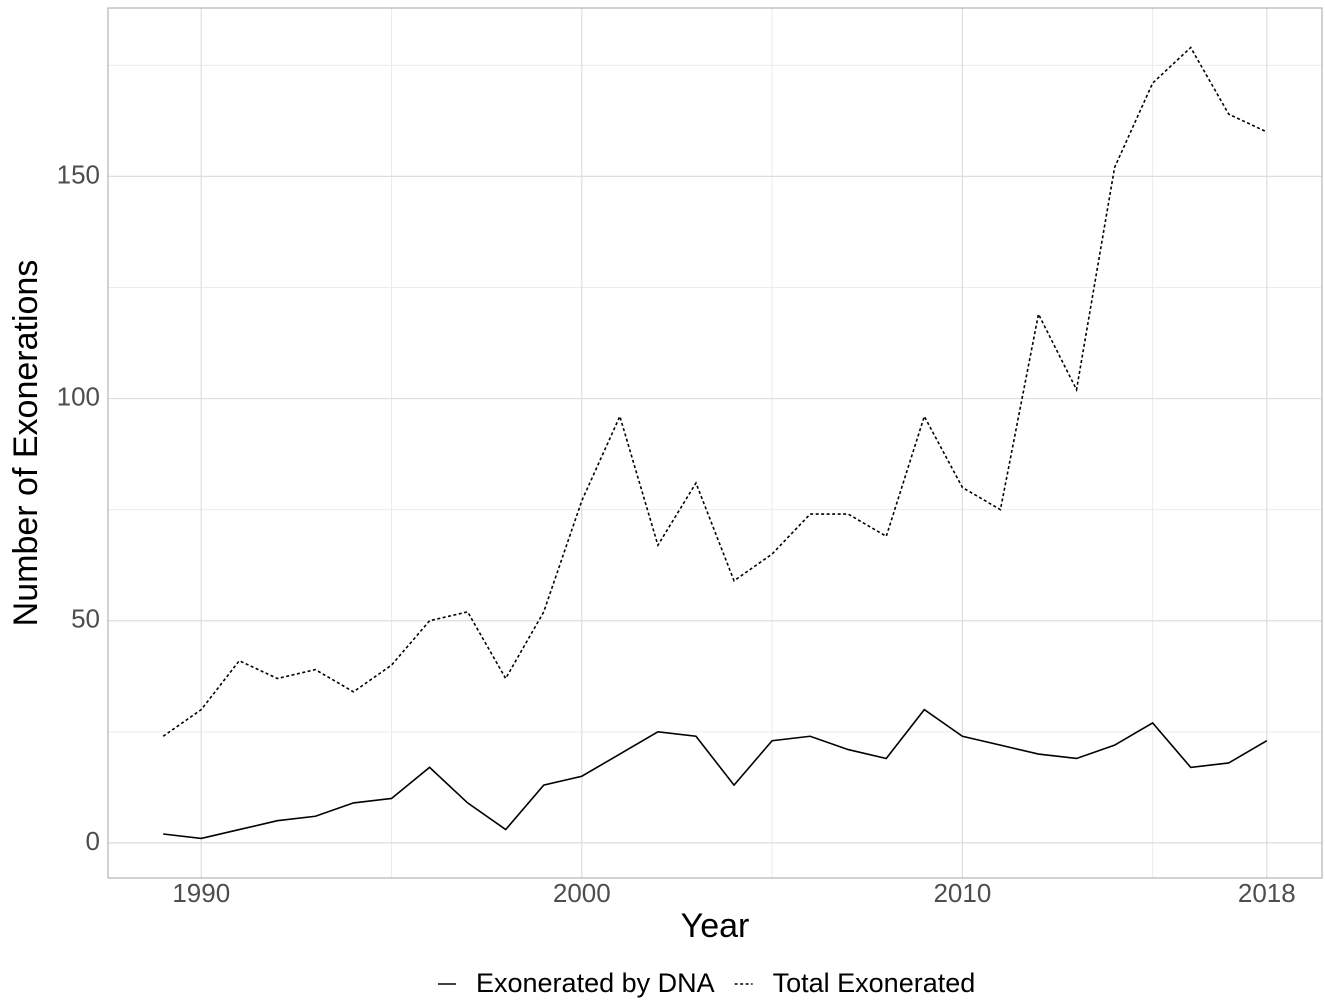 The width and height of the screenshot is (1325, 1002). What do you see at coordinates (85, 619) in the screenshot?
I see `y-tick-label: 50` at bounding box center [85, 619].